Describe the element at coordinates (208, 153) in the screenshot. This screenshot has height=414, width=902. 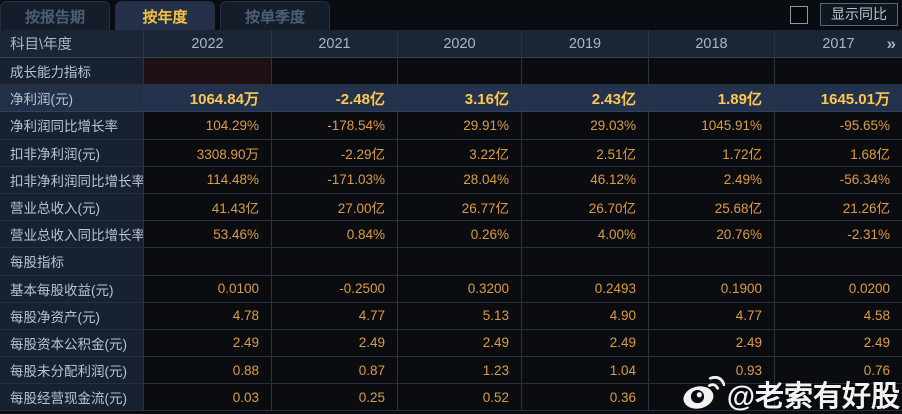
I see `value-cell: 3308.90万` at that location.